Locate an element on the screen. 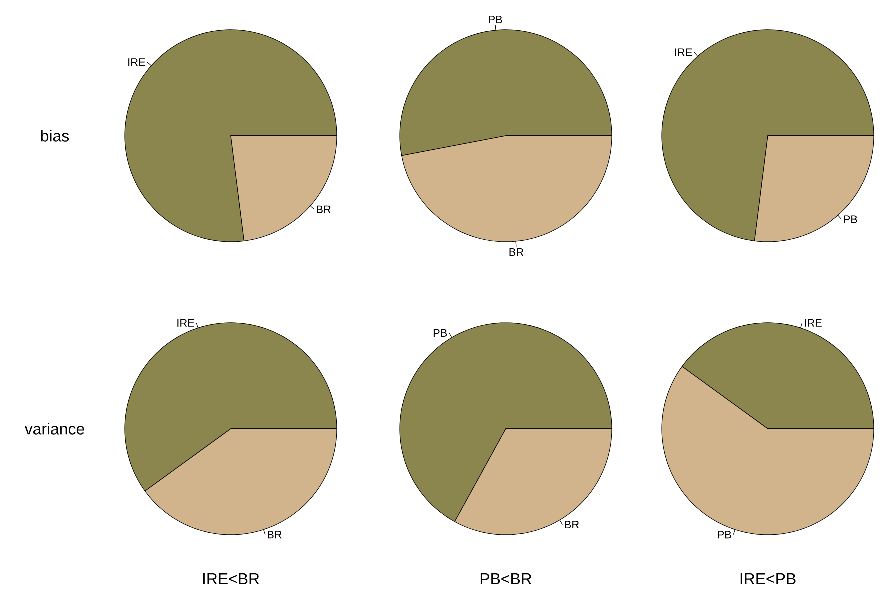 The image size is (889, 591). text: PB<BR is located at coordinates (506, 579).